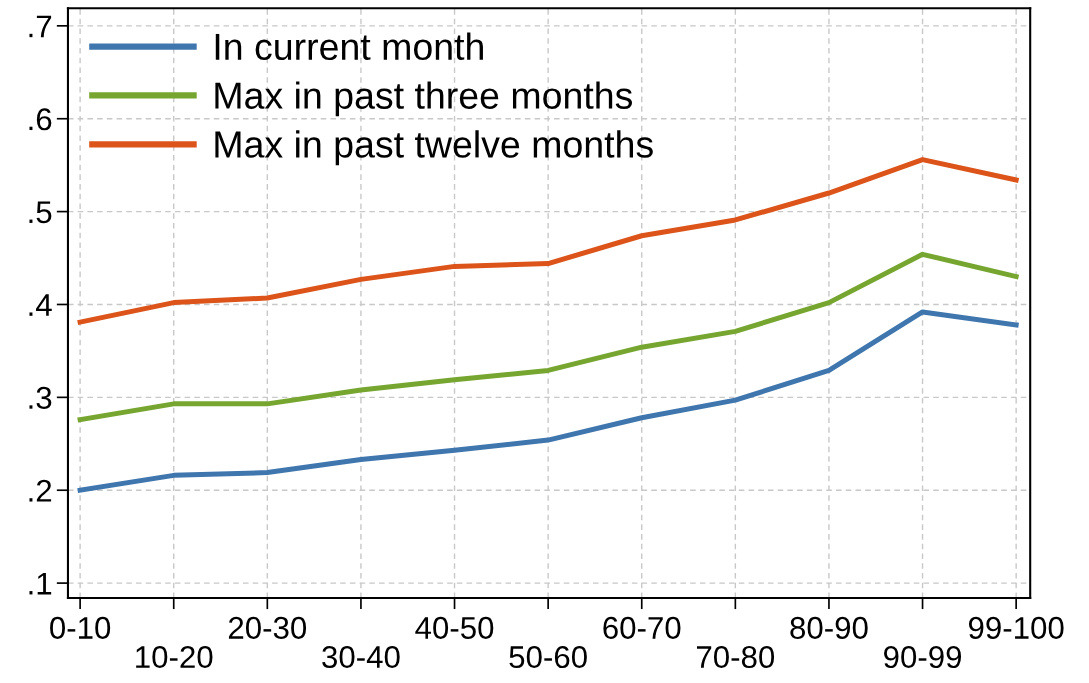  Describe the element at coordinates (40, 490) in the screenshot. I see `y-tick-label: .2` at that location.